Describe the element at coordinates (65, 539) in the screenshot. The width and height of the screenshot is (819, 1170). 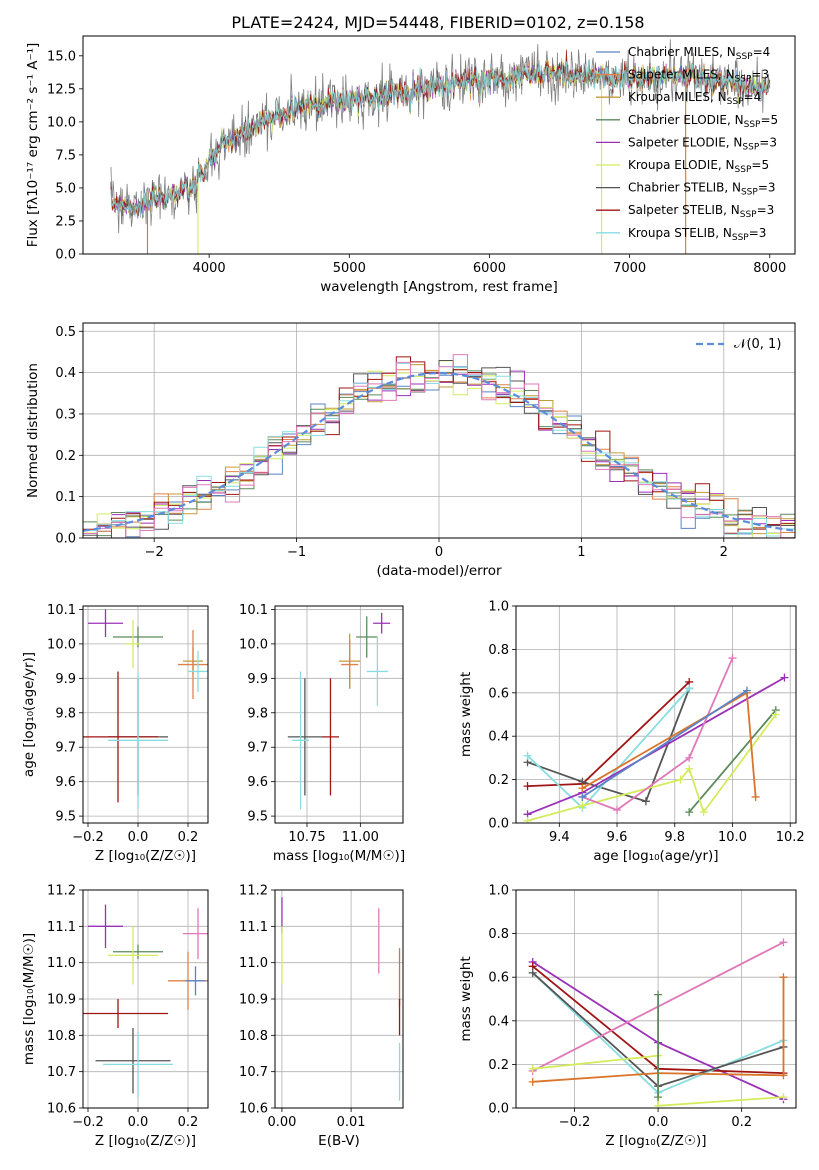
I see `y-tick-label: 0.0` at that location.